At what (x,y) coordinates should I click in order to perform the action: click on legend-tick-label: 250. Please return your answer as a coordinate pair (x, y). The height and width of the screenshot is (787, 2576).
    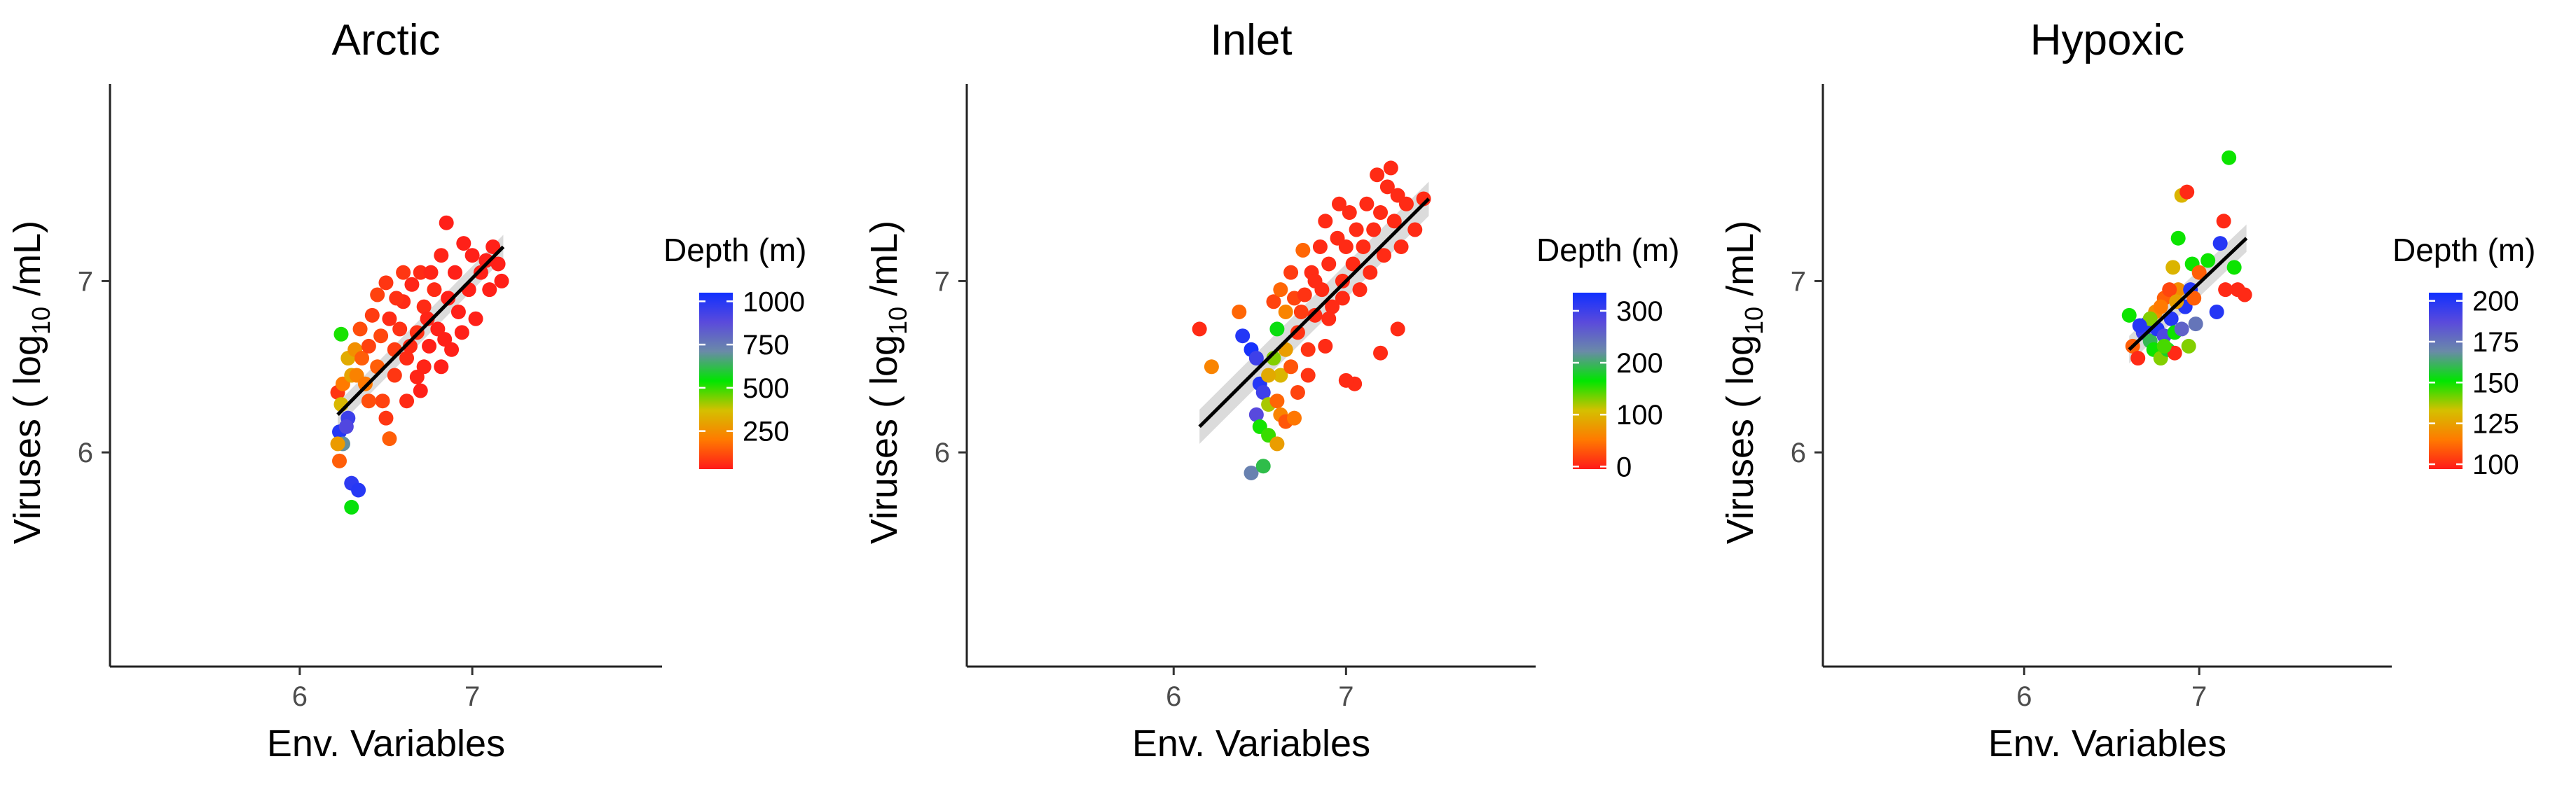
    Looking at the image, I should click on (766, 432).